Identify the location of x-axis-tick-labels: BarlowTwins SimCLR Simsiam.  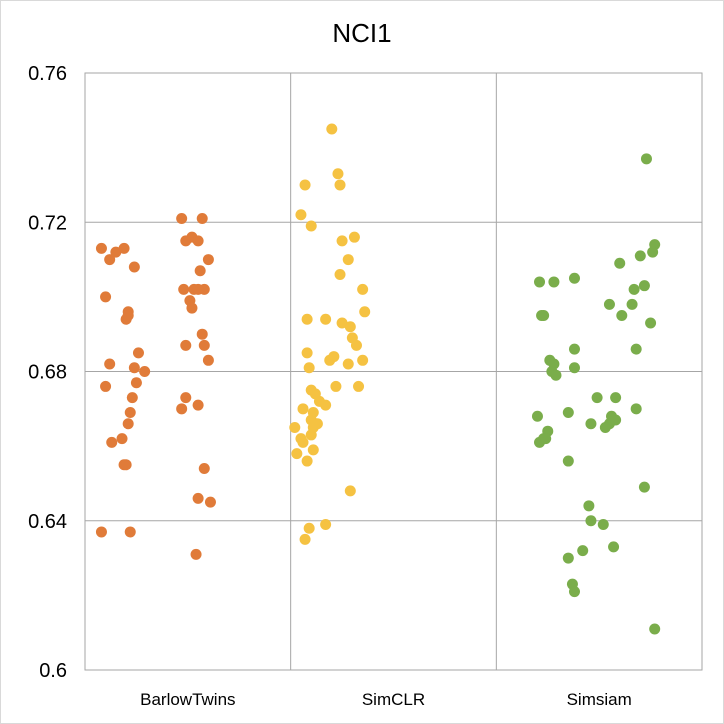
(386, 699).